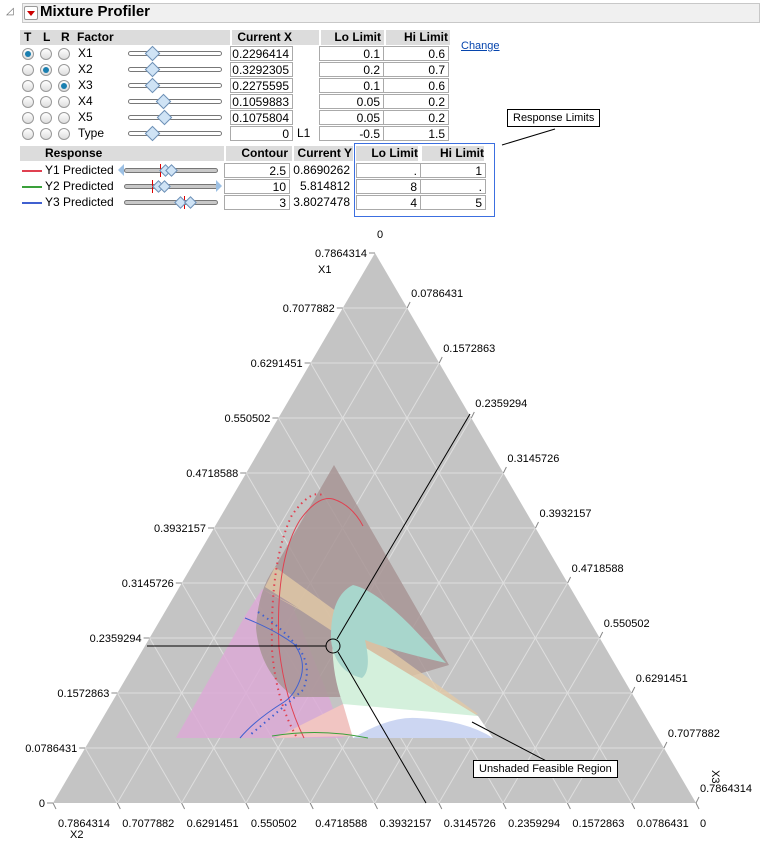  Describe the element at coordinates (148, 584) in the screenshot. I see `x1-tick-label: 0.3145726` at that location.